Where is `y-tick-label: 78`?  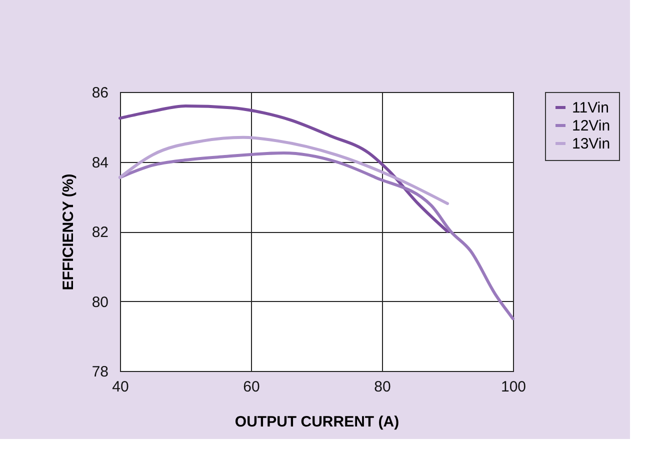
y-tick-label: 78 is located at coordinates (100, 372).